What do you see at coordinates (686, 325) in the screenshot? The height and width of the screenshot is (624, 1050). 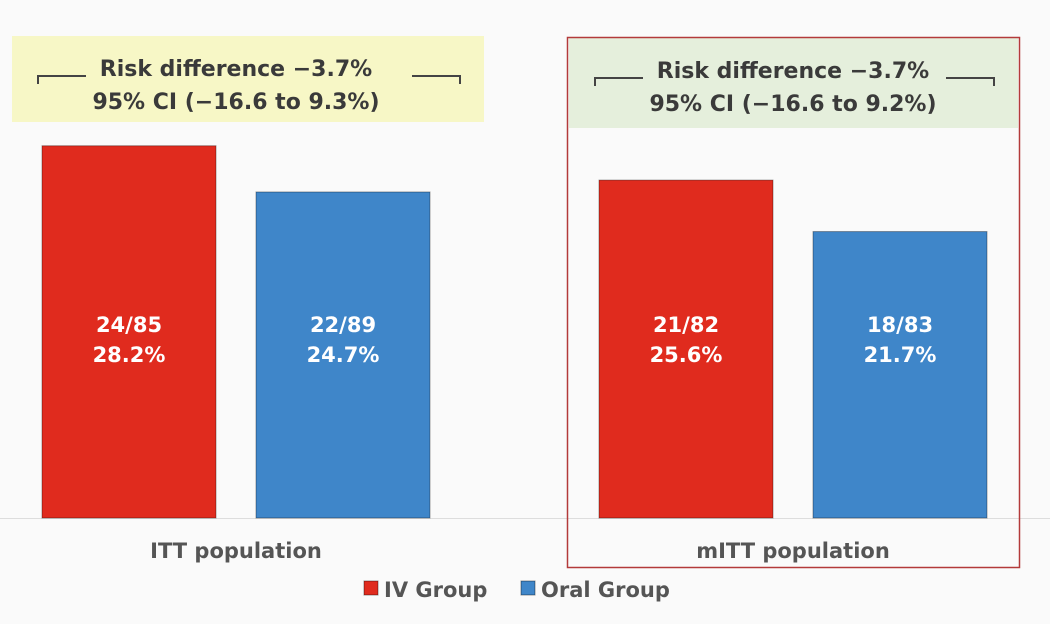 I see `bar-count-label: 21/82` at bounding box center [686, 325].